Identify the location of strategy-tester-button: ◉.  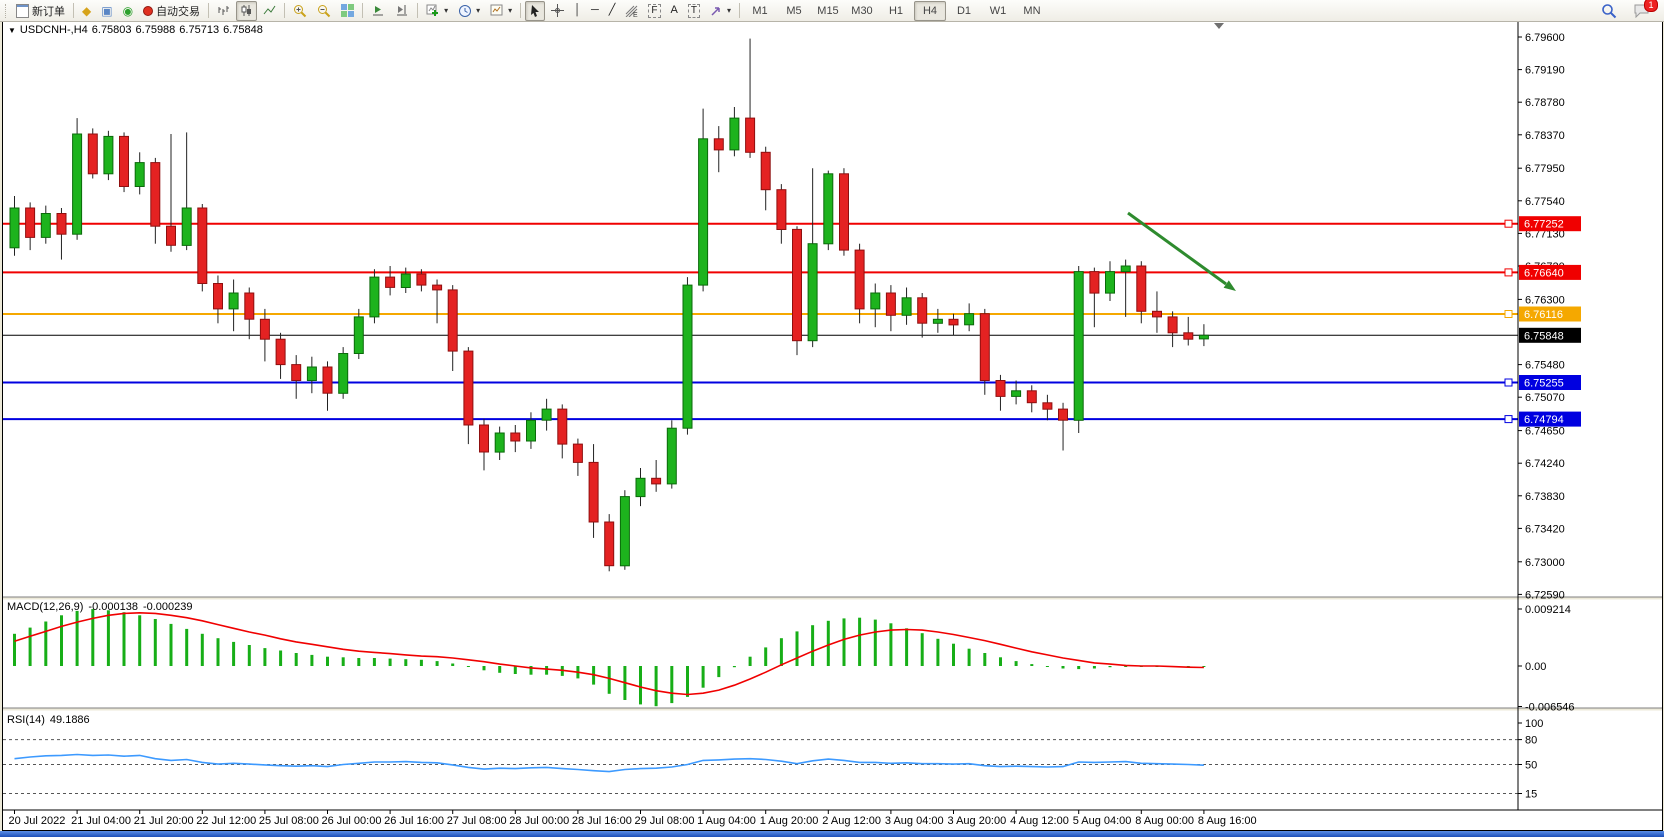
(128, 11).